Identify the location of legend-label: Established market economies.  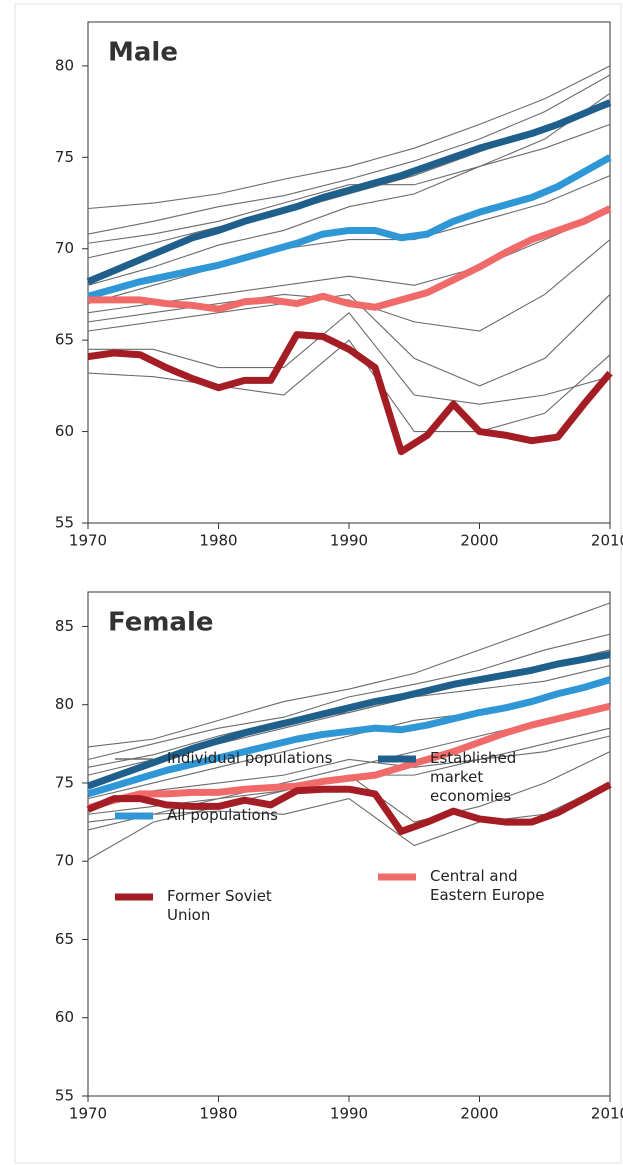
(473, 777).